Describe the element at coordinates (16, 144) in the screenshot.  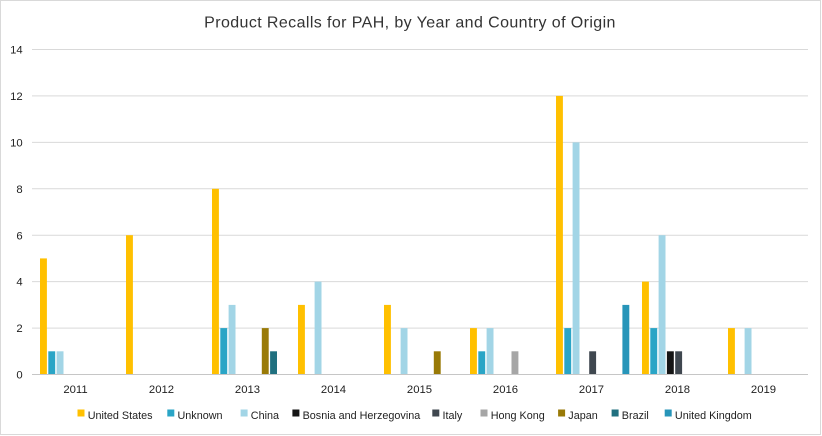
I see `svg-text: 10` at that location.